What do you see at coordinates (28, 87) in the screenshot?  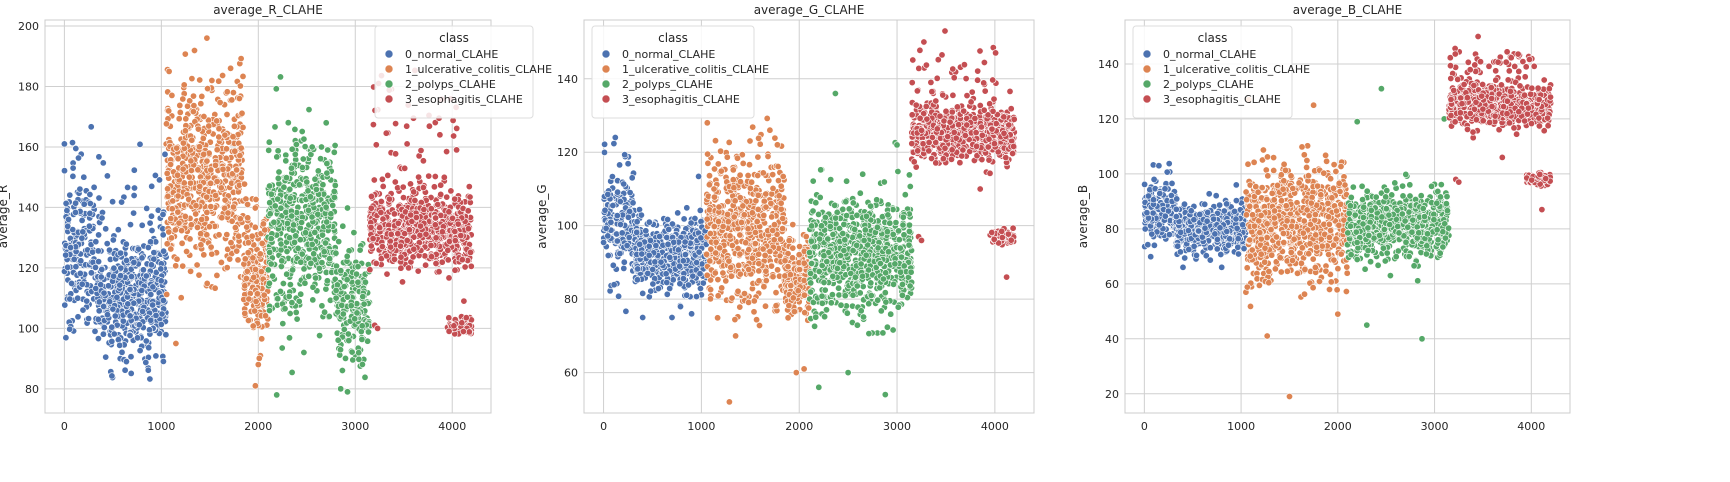 I see `y-tick-label: 180` at bounding box center [28, 87].